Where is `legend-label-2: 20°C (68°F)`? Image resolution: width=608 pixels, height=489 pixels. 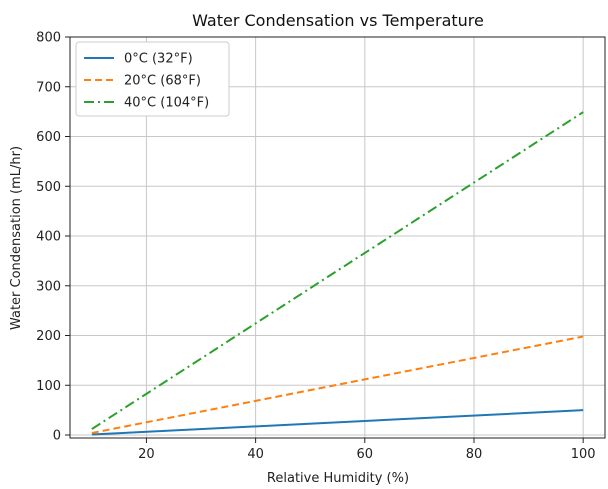 legend-label-2: 20°C (68°F) is located at coordinates (162, 81).